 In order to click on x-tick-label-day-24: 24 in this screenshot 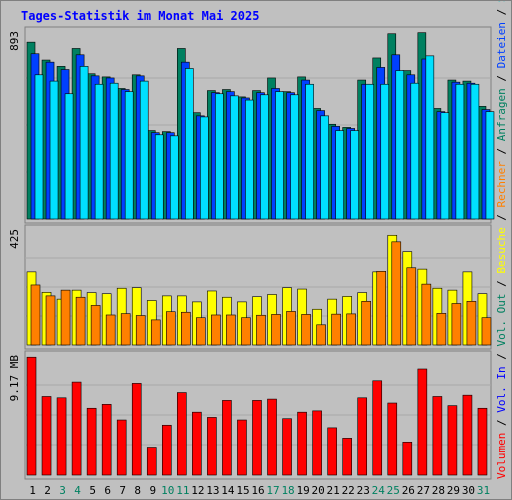, I will do `click(379, 490)`.